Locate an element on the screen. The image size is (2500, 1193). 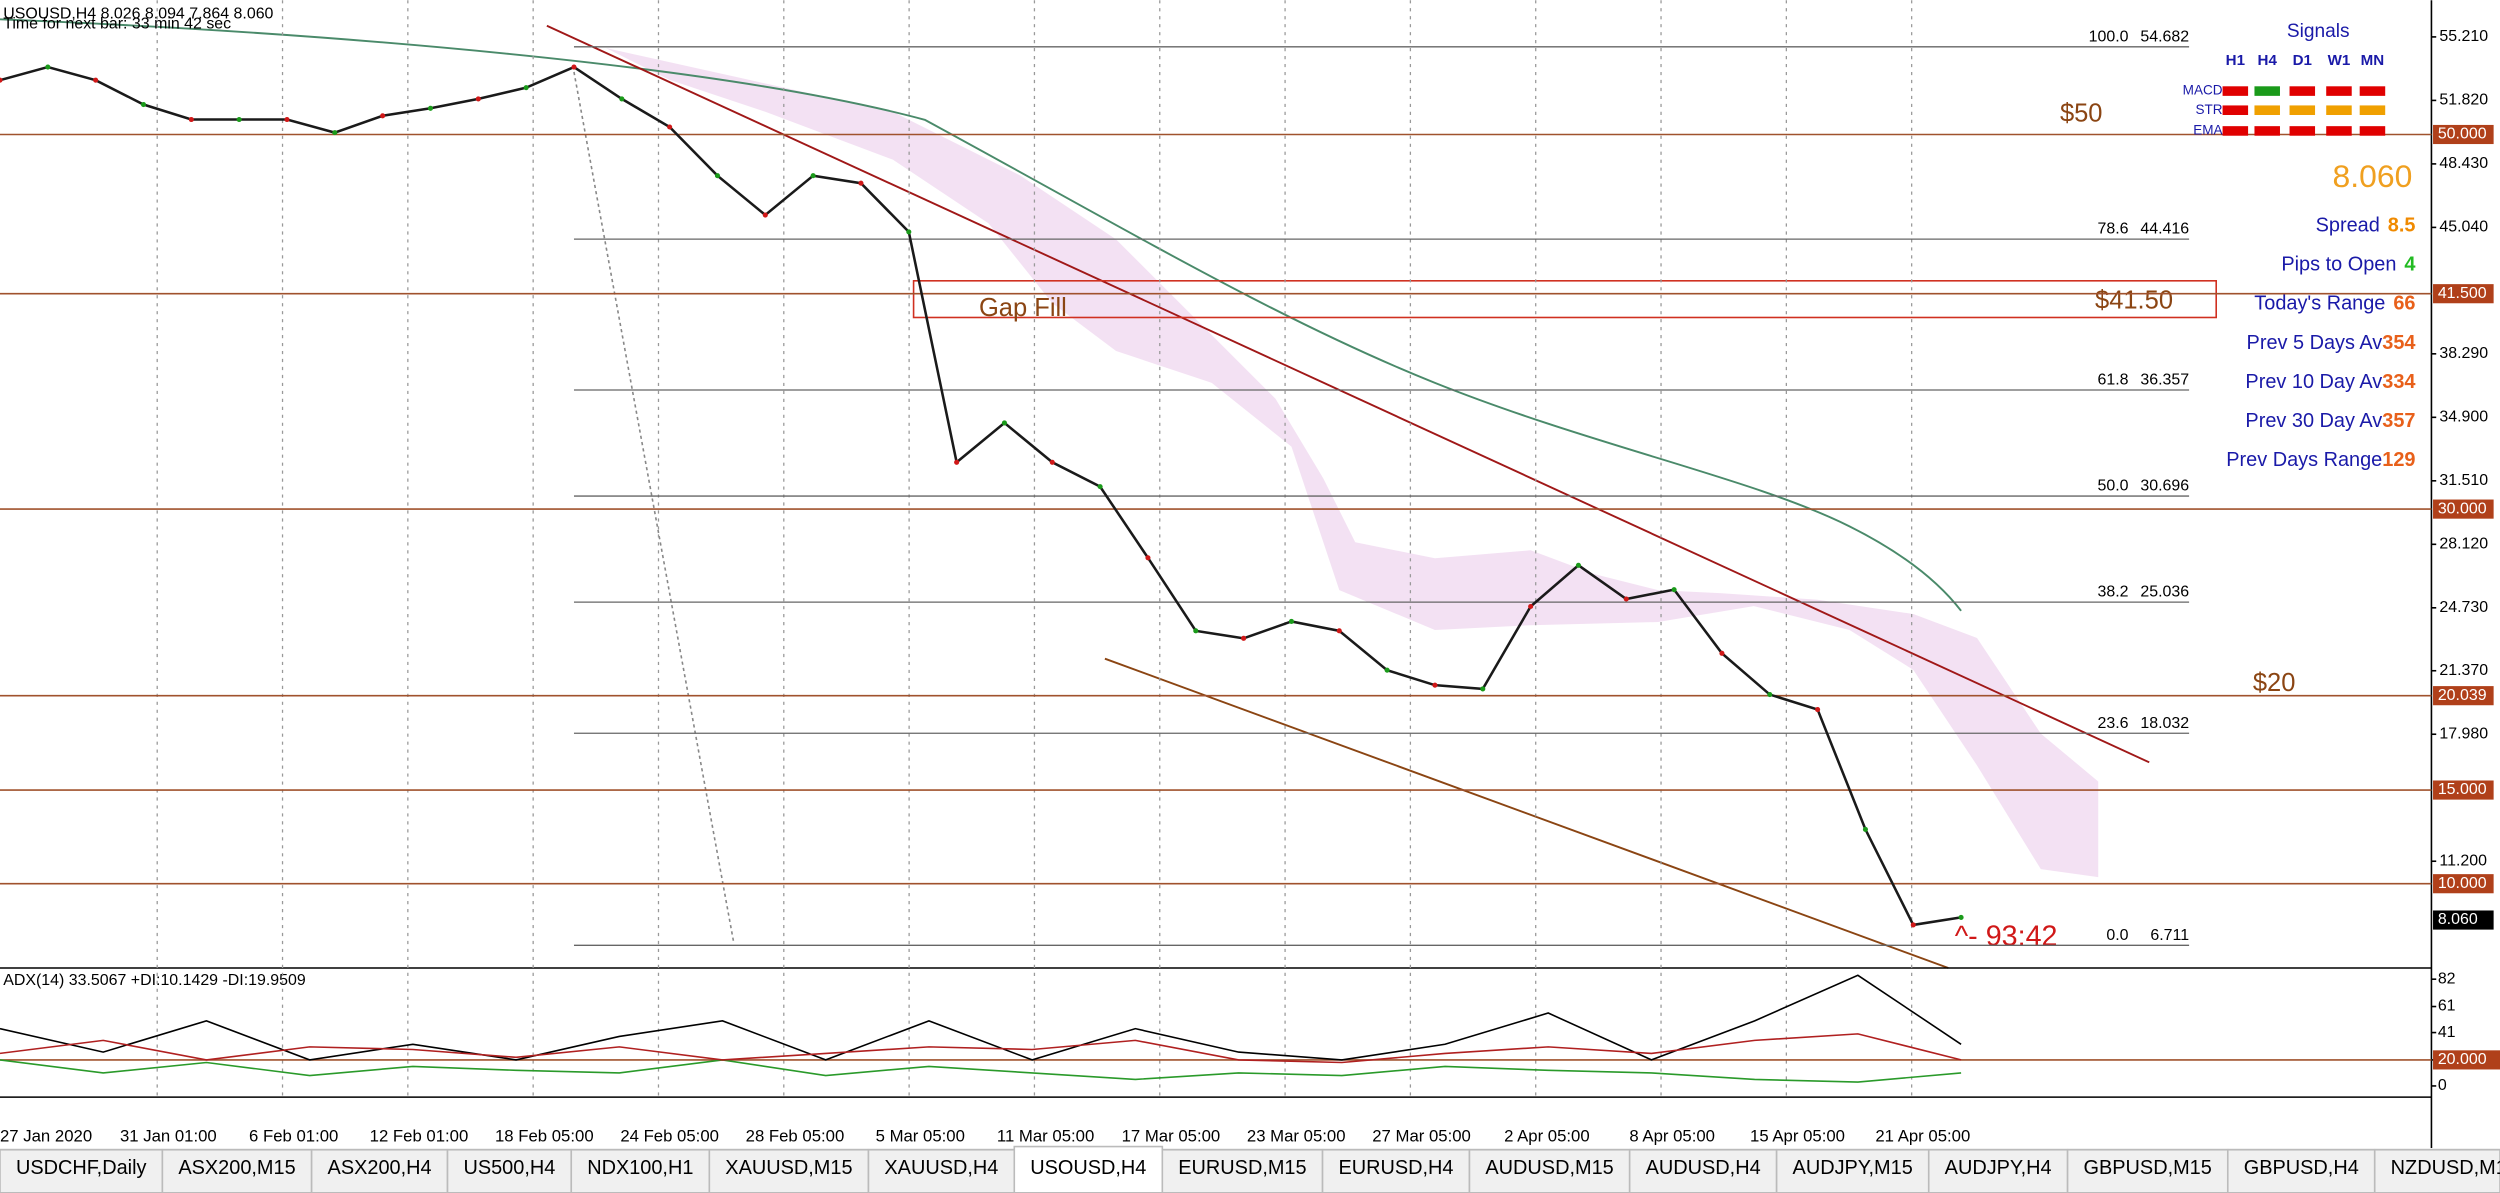
info-value: 354 is located at coordinates (2398, 343).